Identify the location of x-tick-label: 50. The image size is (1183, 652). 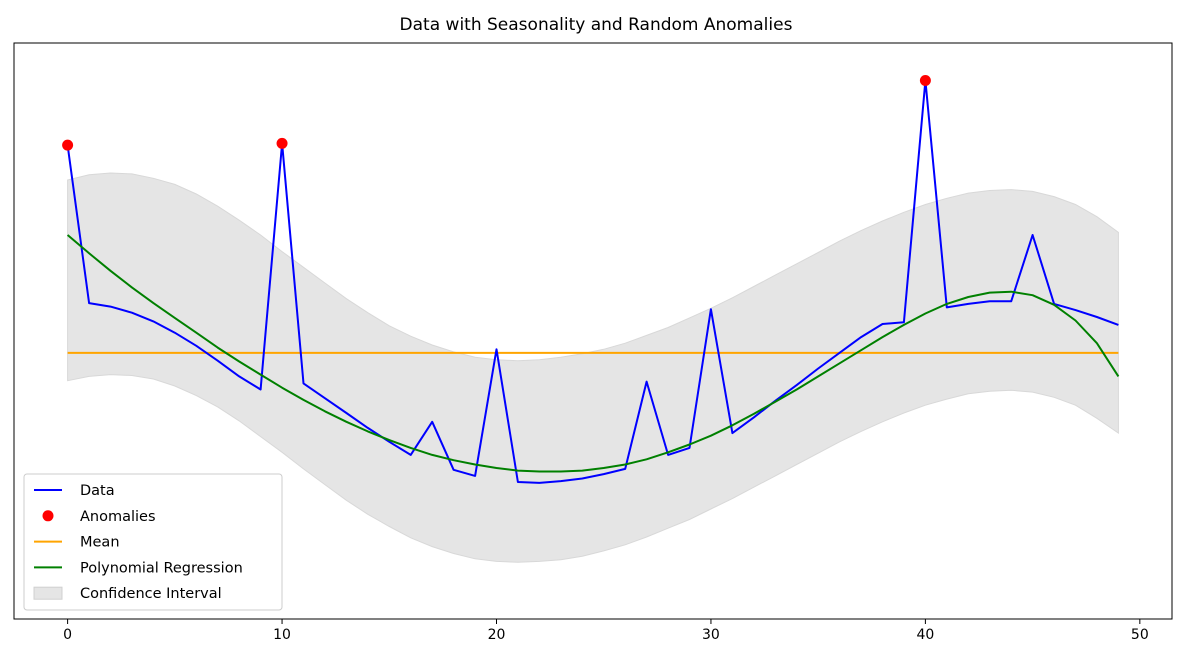
(1140, 635).